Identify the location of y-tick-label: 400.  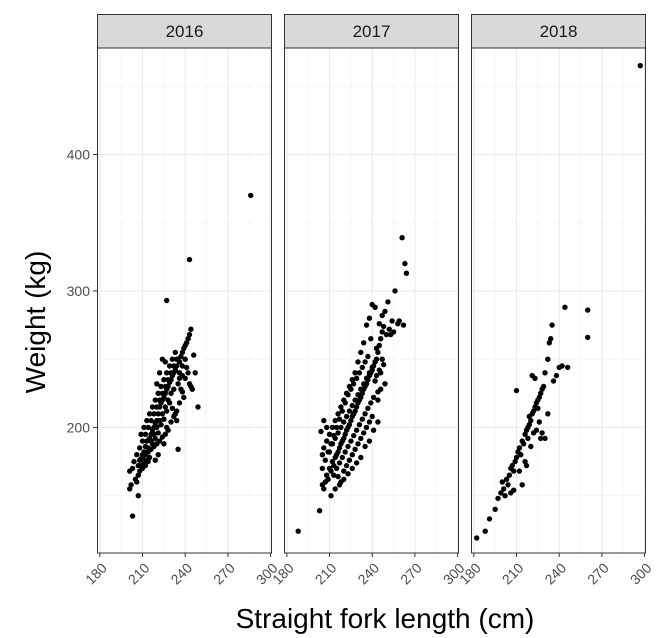
(79, 154).